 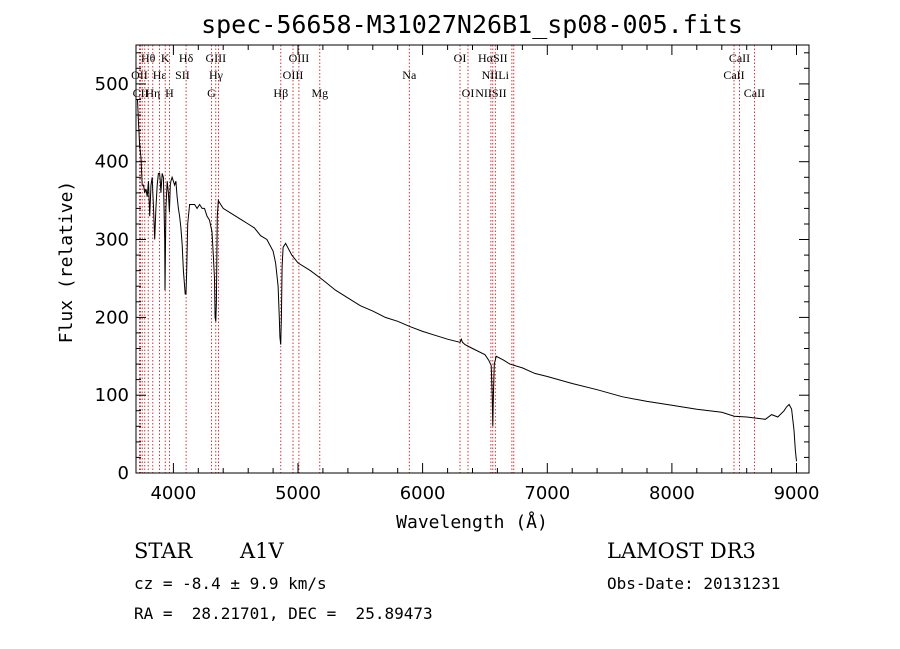 I want to click on y-tick-label: 400, so click(x=112, y=162).